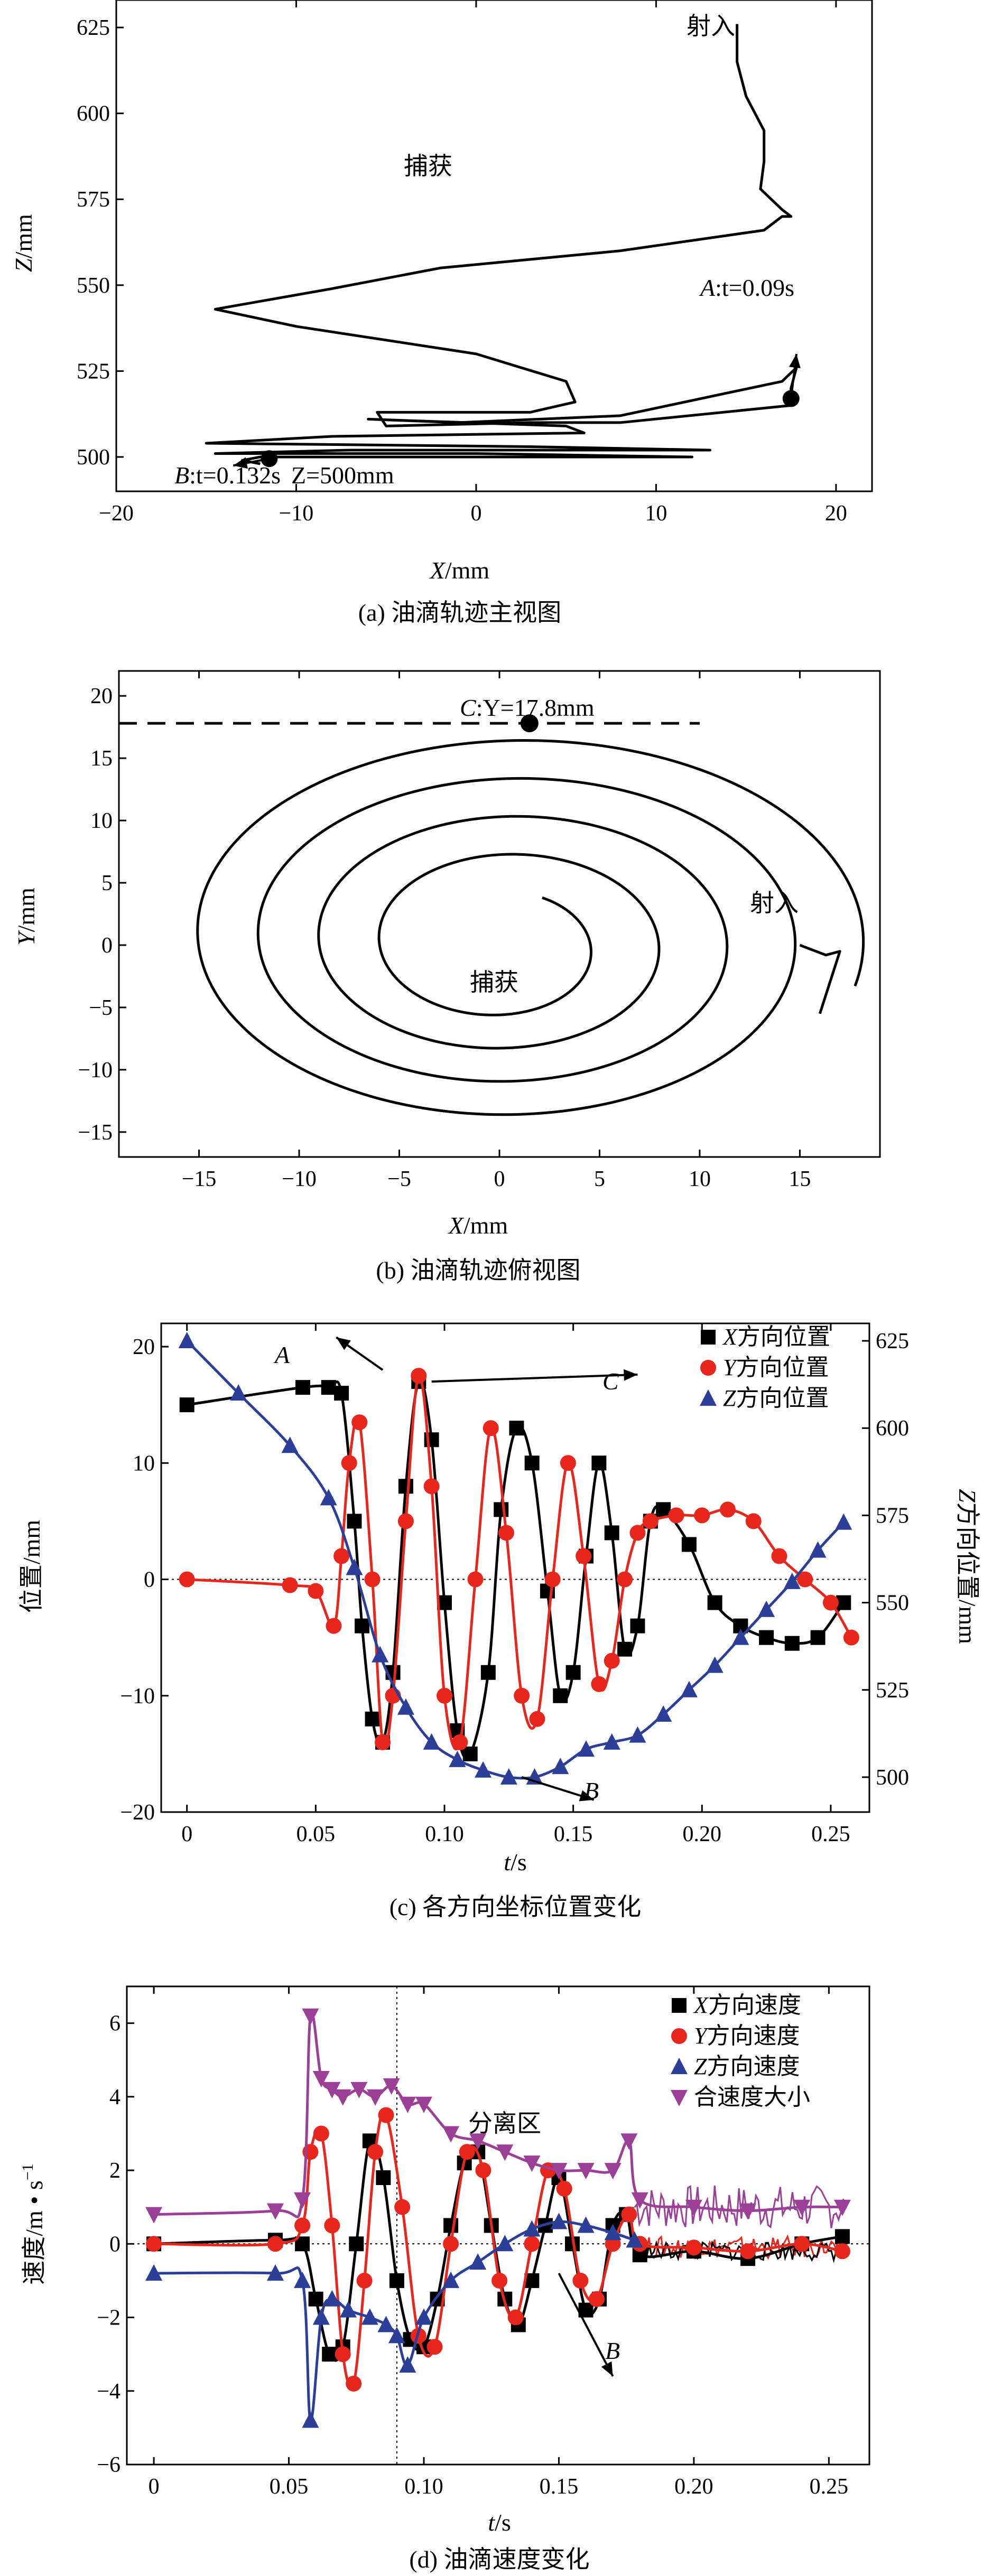 This screenshot has width=983, height=2576. I want to click on panel-b-x-tick-label: 0, so click(499, 1179).